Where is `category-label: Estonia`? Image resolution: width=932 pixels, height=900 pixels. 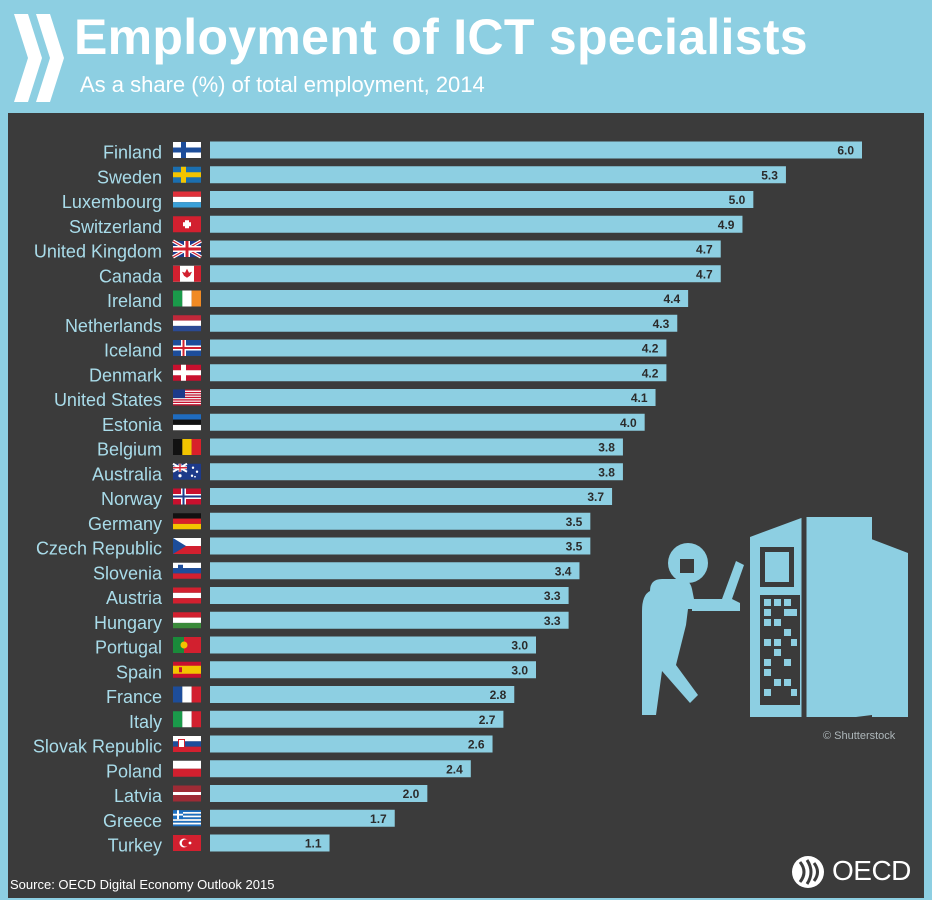 category-label: Estonia is located at coordinates (132, 425).